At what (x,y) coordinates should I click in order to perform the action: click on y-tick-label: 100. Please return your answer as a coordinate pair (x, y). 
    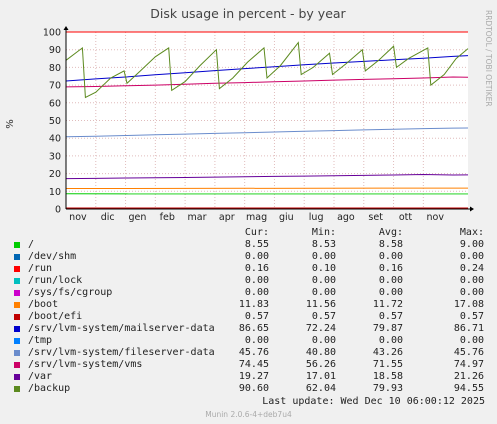
    Looking at the image, I should click on (52, 33).